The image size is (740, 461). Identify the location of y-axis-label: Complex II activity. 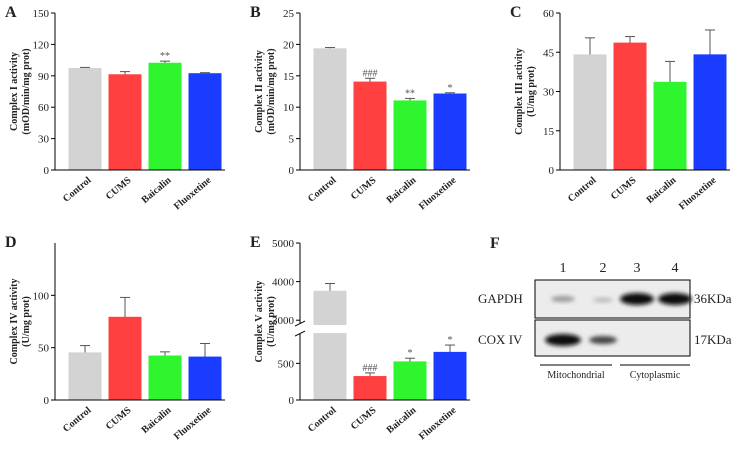
(259, 91).